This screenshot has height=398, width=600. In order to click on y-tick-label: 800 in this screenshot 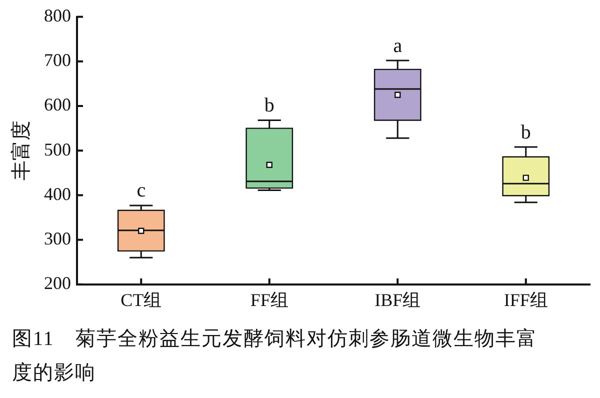, I will do `click(57, 16)`.